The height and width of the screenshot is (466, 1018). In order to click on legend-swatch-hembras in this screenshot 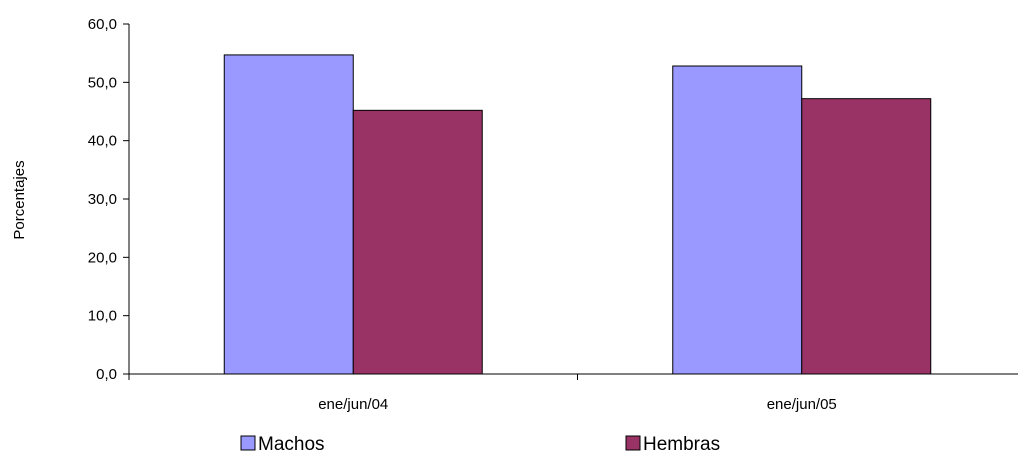, I will do `click(633, 443)`.